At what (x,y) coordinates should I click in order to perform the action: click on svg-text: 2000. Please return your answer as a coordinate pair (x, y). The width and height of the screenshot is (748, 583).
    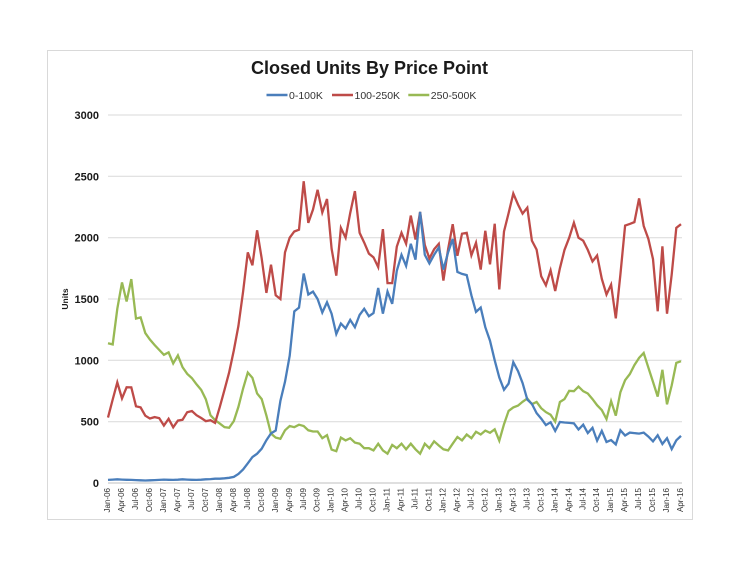
    Looking at the image, I should click on (87, 239).